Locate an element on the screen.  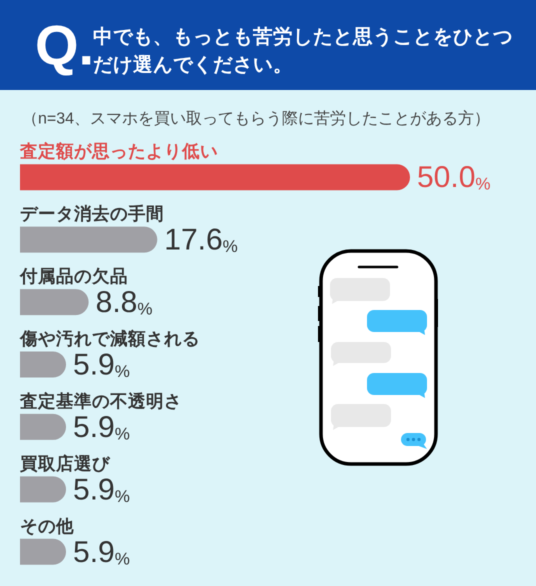
y-tick-label: 傷や汚れで減額される is located at coordinates (109, 338).